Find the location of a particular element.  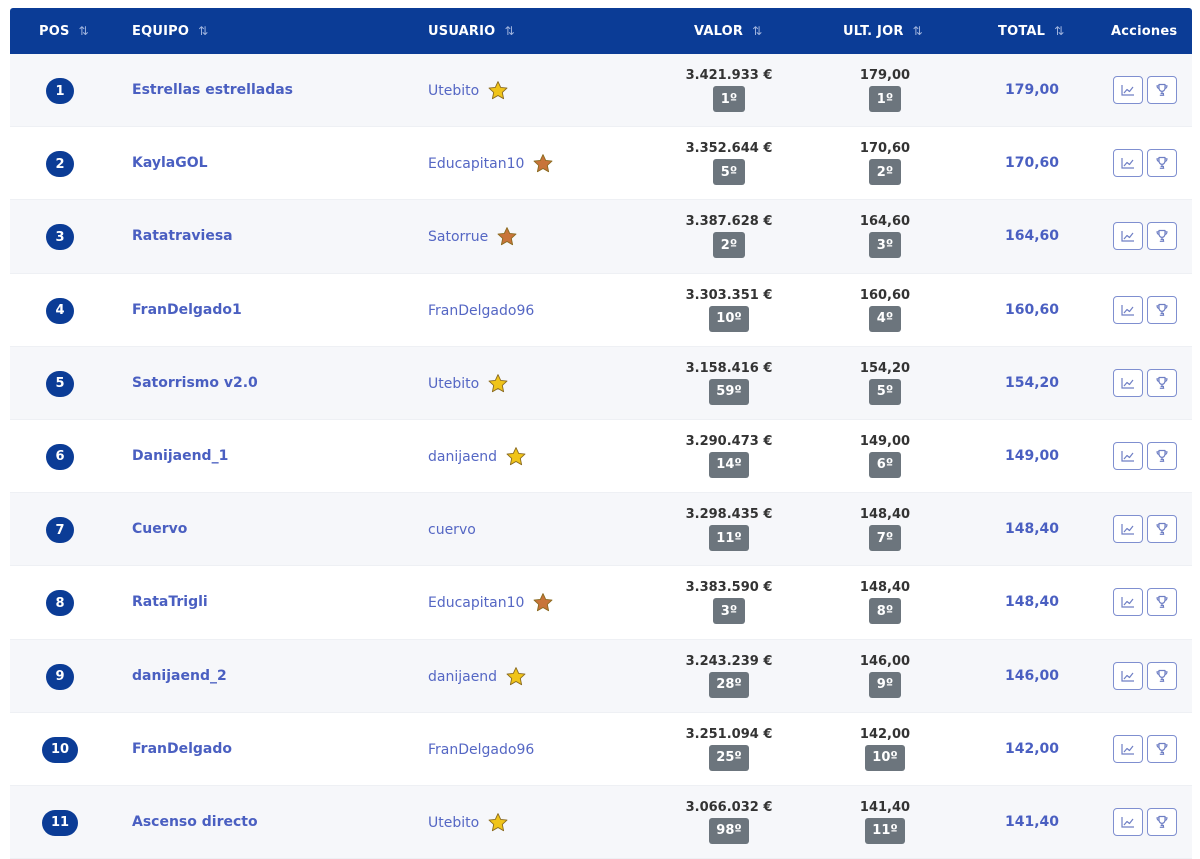

column-header-usuario: USUARIO ⇅ is located at coordinates (471, 31).